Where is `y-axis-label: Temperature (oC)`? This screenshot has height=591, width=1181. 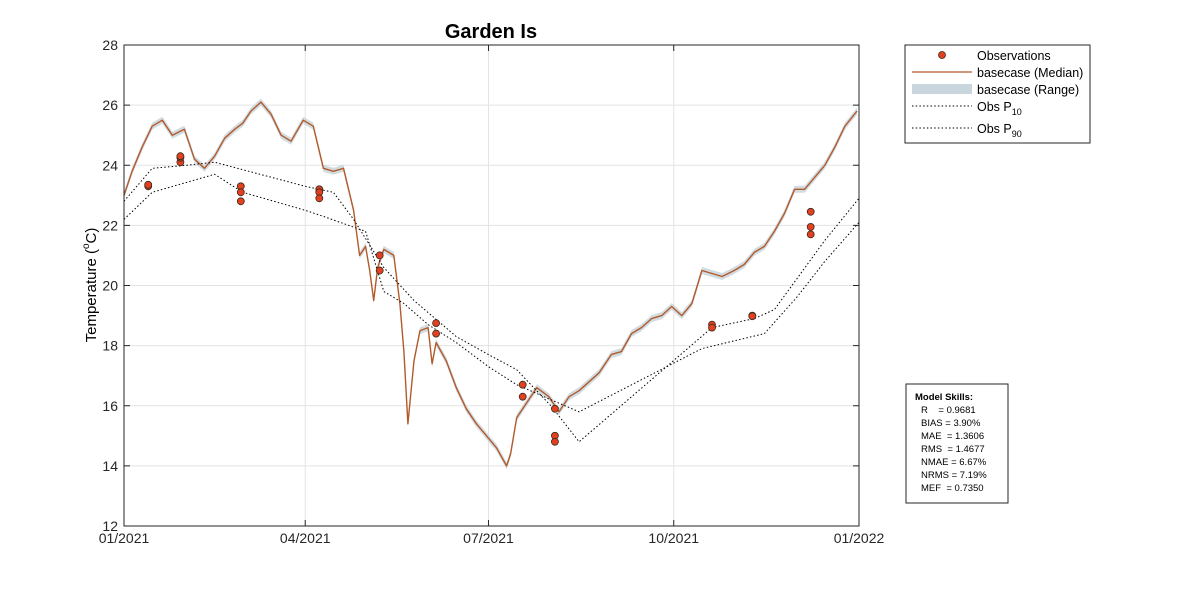
y-axis-label: Temperature (oC) is located at coordinates (90, 285).